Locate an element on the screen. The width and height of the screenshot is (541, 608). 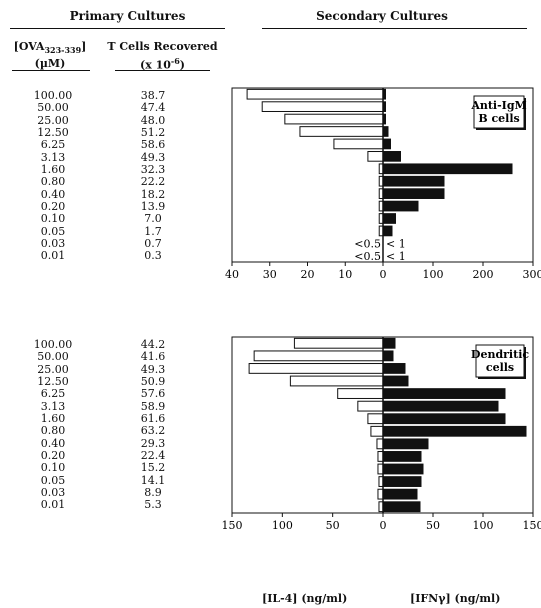
ova-header-rule is located at coordinates (51, 70).